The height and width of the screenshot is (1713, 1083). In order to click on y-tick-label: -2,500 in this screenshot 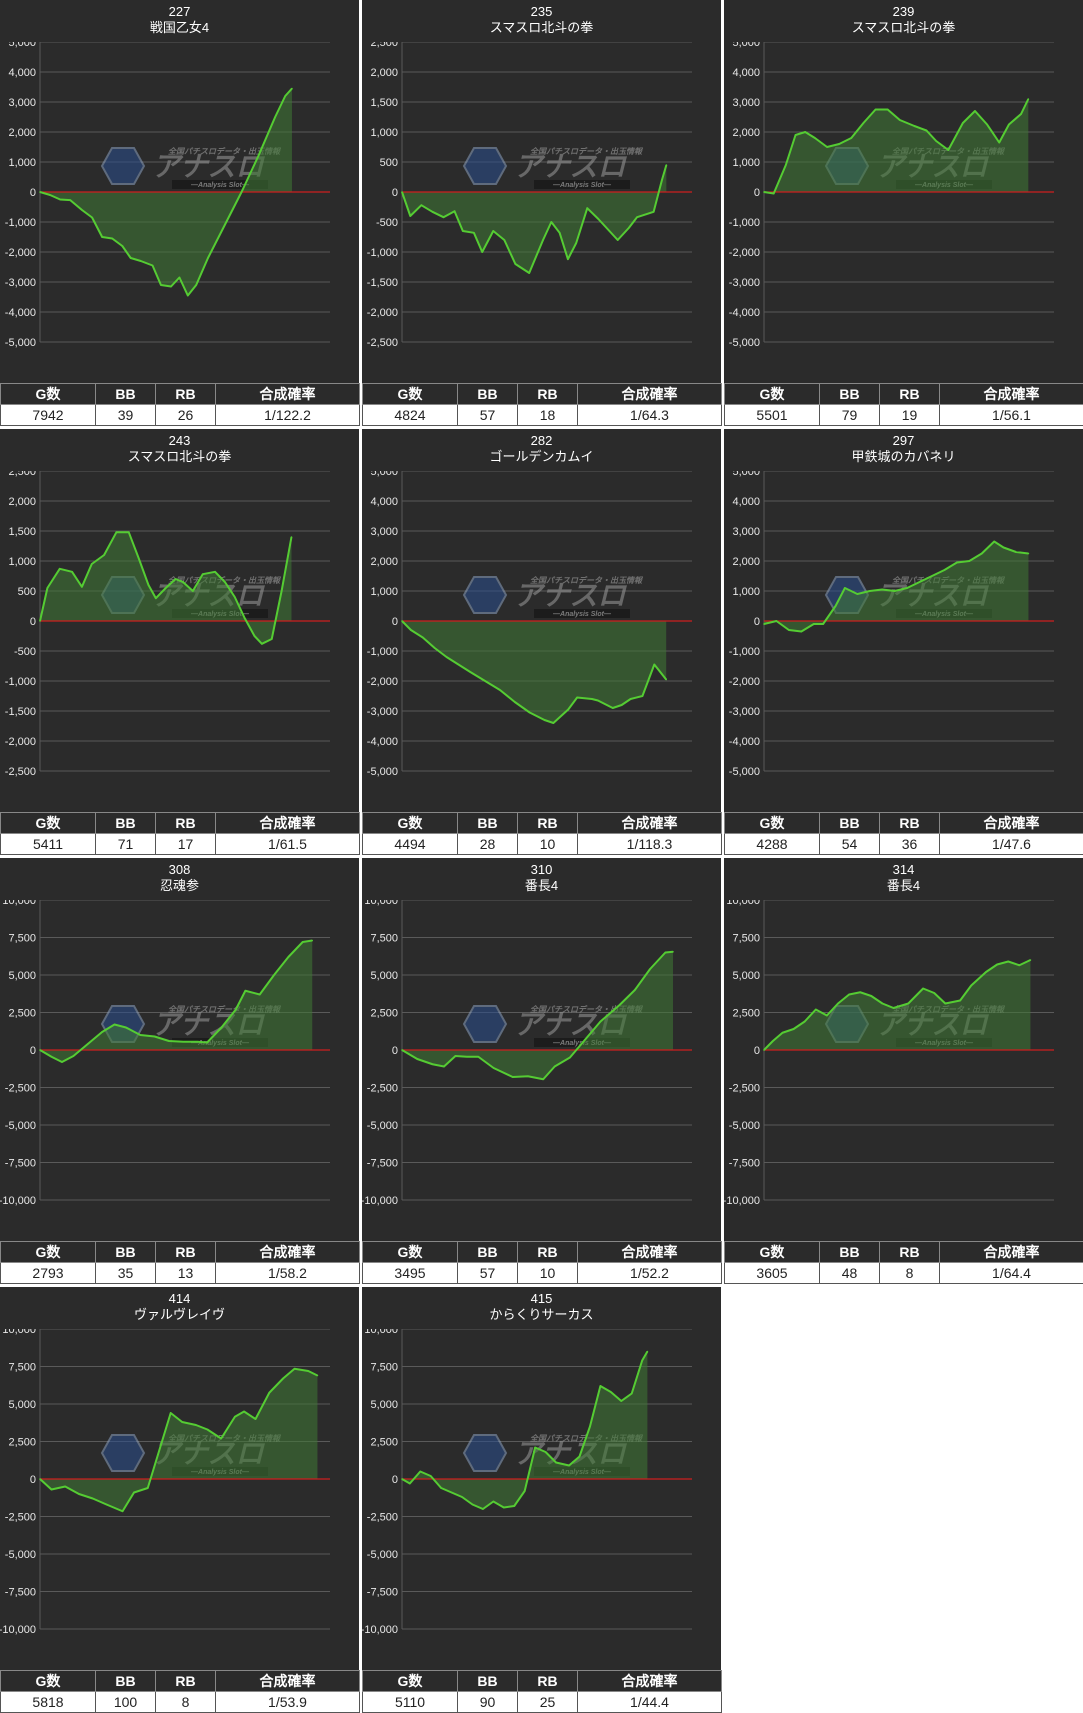, I will do `click(20, 1089)`.